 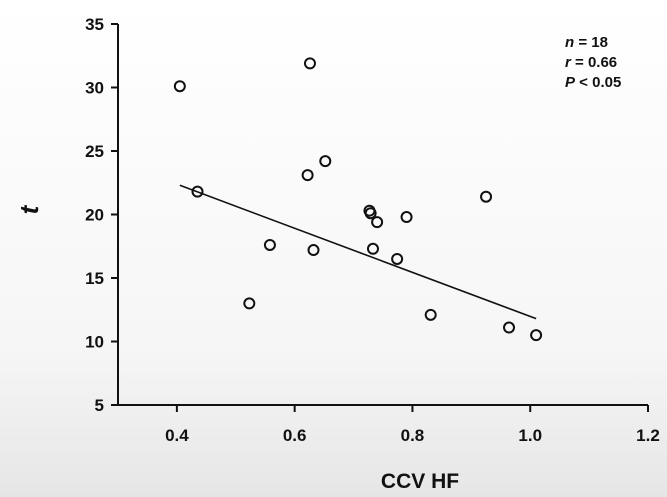 What do you see at coordinates (598, 82) in the screenshot?
I see `stat-p-value: < 0.05` at bounding box center [598, 82].